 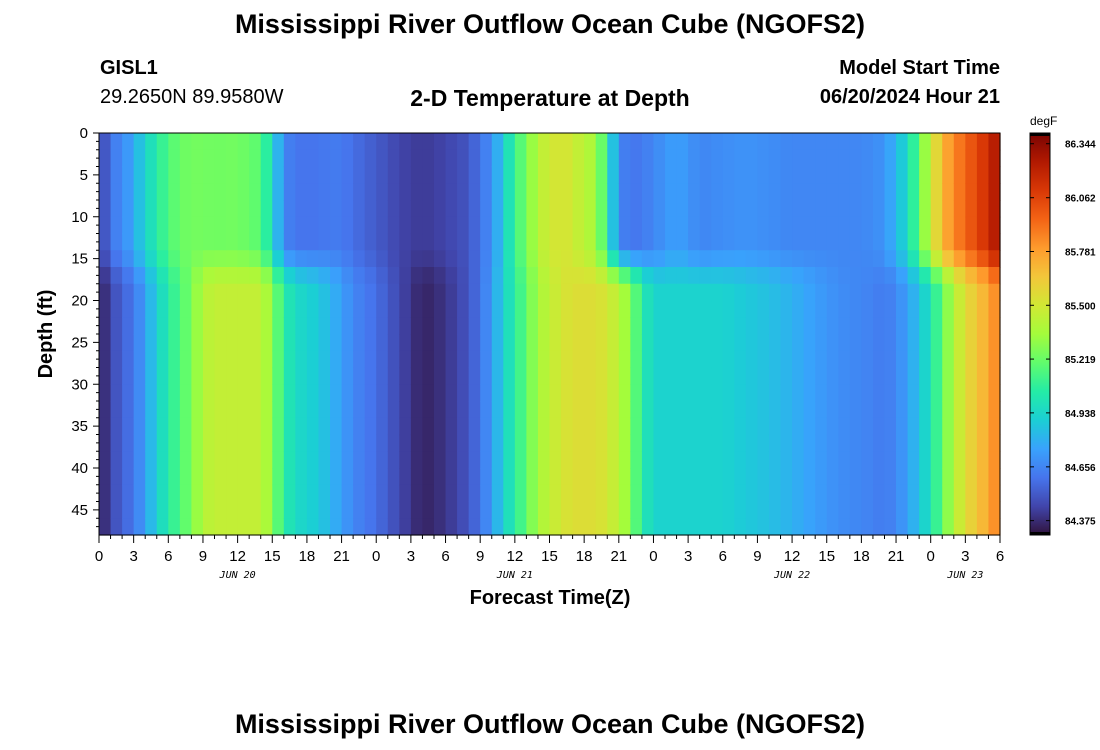 I want to click on x-tick-label: 21, so click(x=896, y=556).